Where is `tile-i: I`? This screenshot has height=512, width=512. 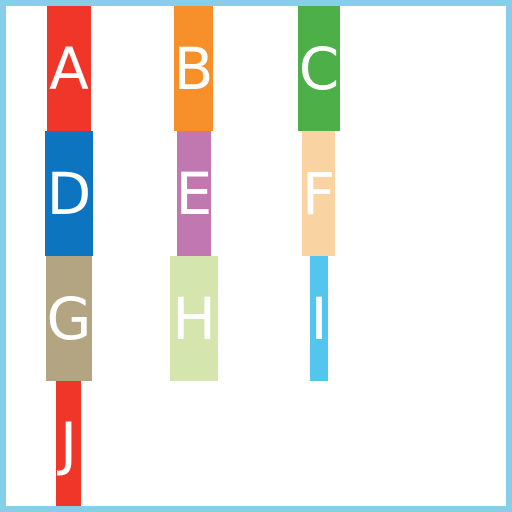
tile-i: I is located at coordinates (319, 318).